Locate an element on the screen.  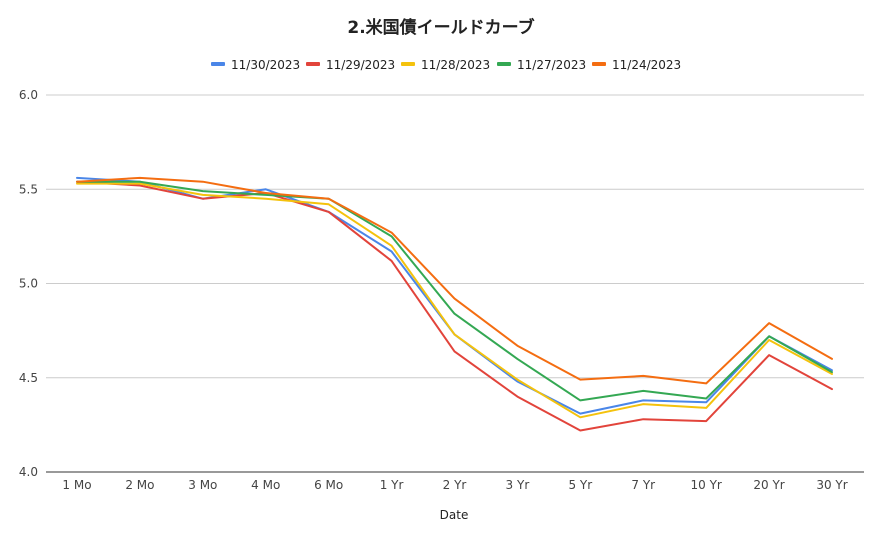
x-tick-label: 2 Mo is located at coordinates (139, 485).